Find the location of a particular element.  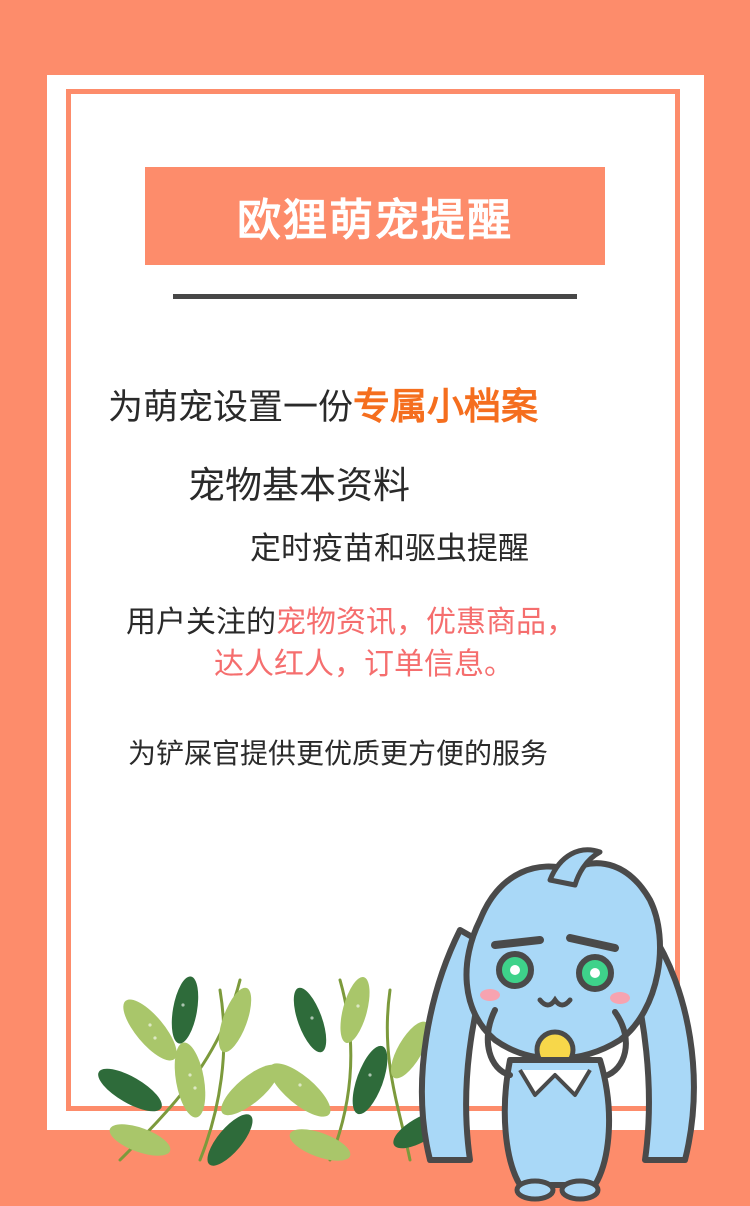

feature-line-profile-highlight: 专属小档案 is located at coordinates (446, 406).